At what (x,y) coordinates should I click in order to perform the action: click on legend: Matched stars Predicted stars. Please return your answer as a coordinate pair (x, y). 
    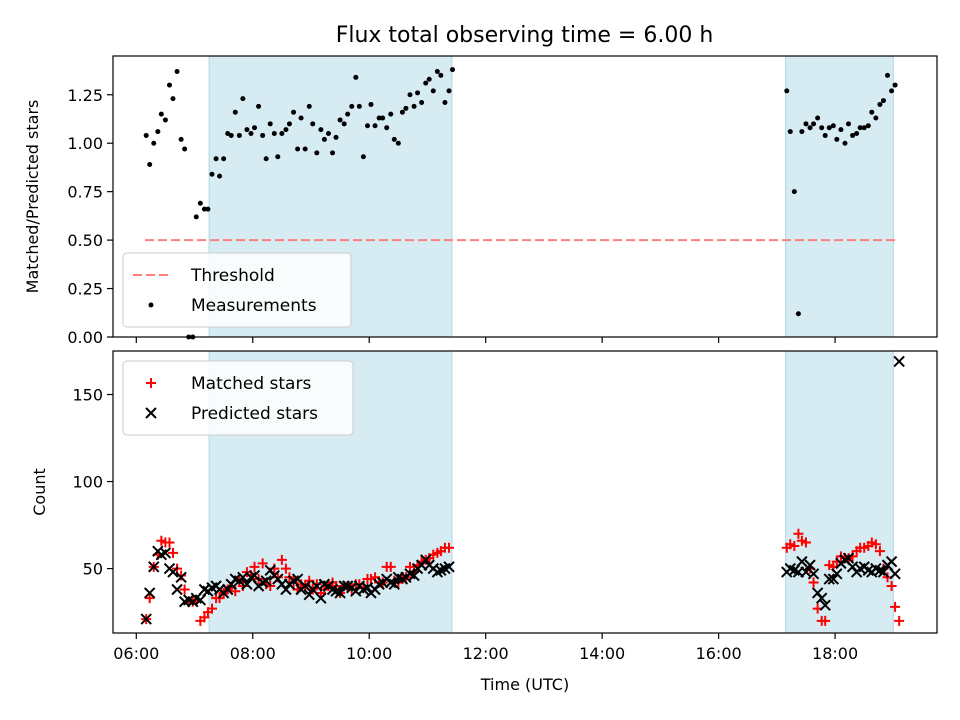
    Looking at the image, I should click on (238, 398).